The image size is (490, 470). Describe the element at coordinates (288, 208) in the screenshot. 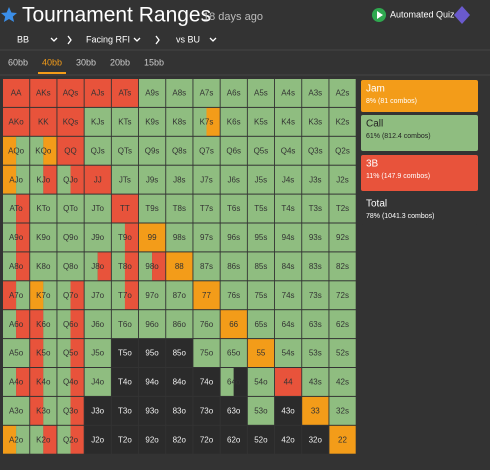

I see `hand-cell: T4s` at that location.